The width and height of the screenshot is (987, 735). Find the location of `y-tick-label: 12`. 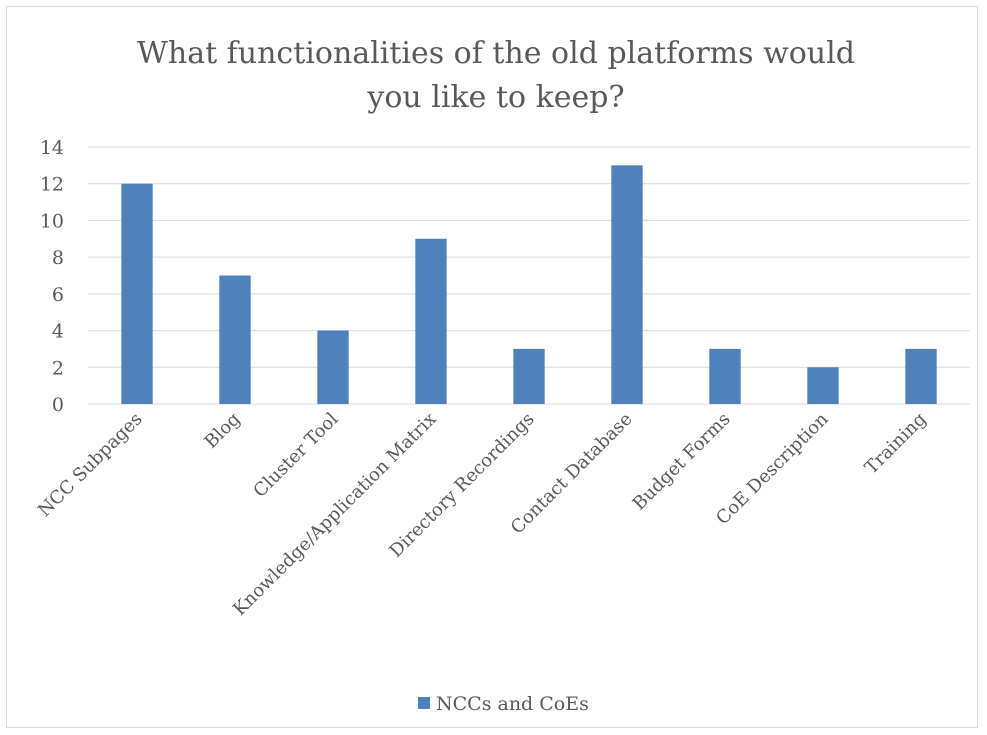

y-tick-label: 12 is located at coordinates (52, 185).